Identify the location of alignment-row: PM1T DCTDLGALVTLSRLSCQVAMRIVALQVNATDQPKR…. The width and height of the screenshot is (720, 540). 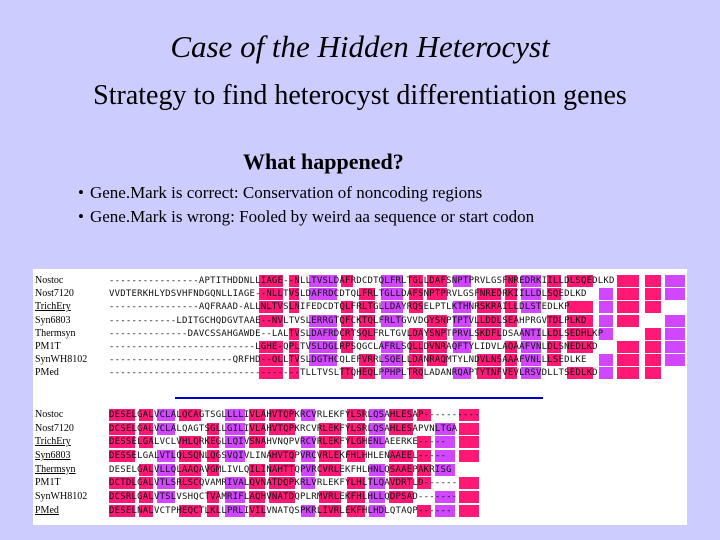
(360, 484).